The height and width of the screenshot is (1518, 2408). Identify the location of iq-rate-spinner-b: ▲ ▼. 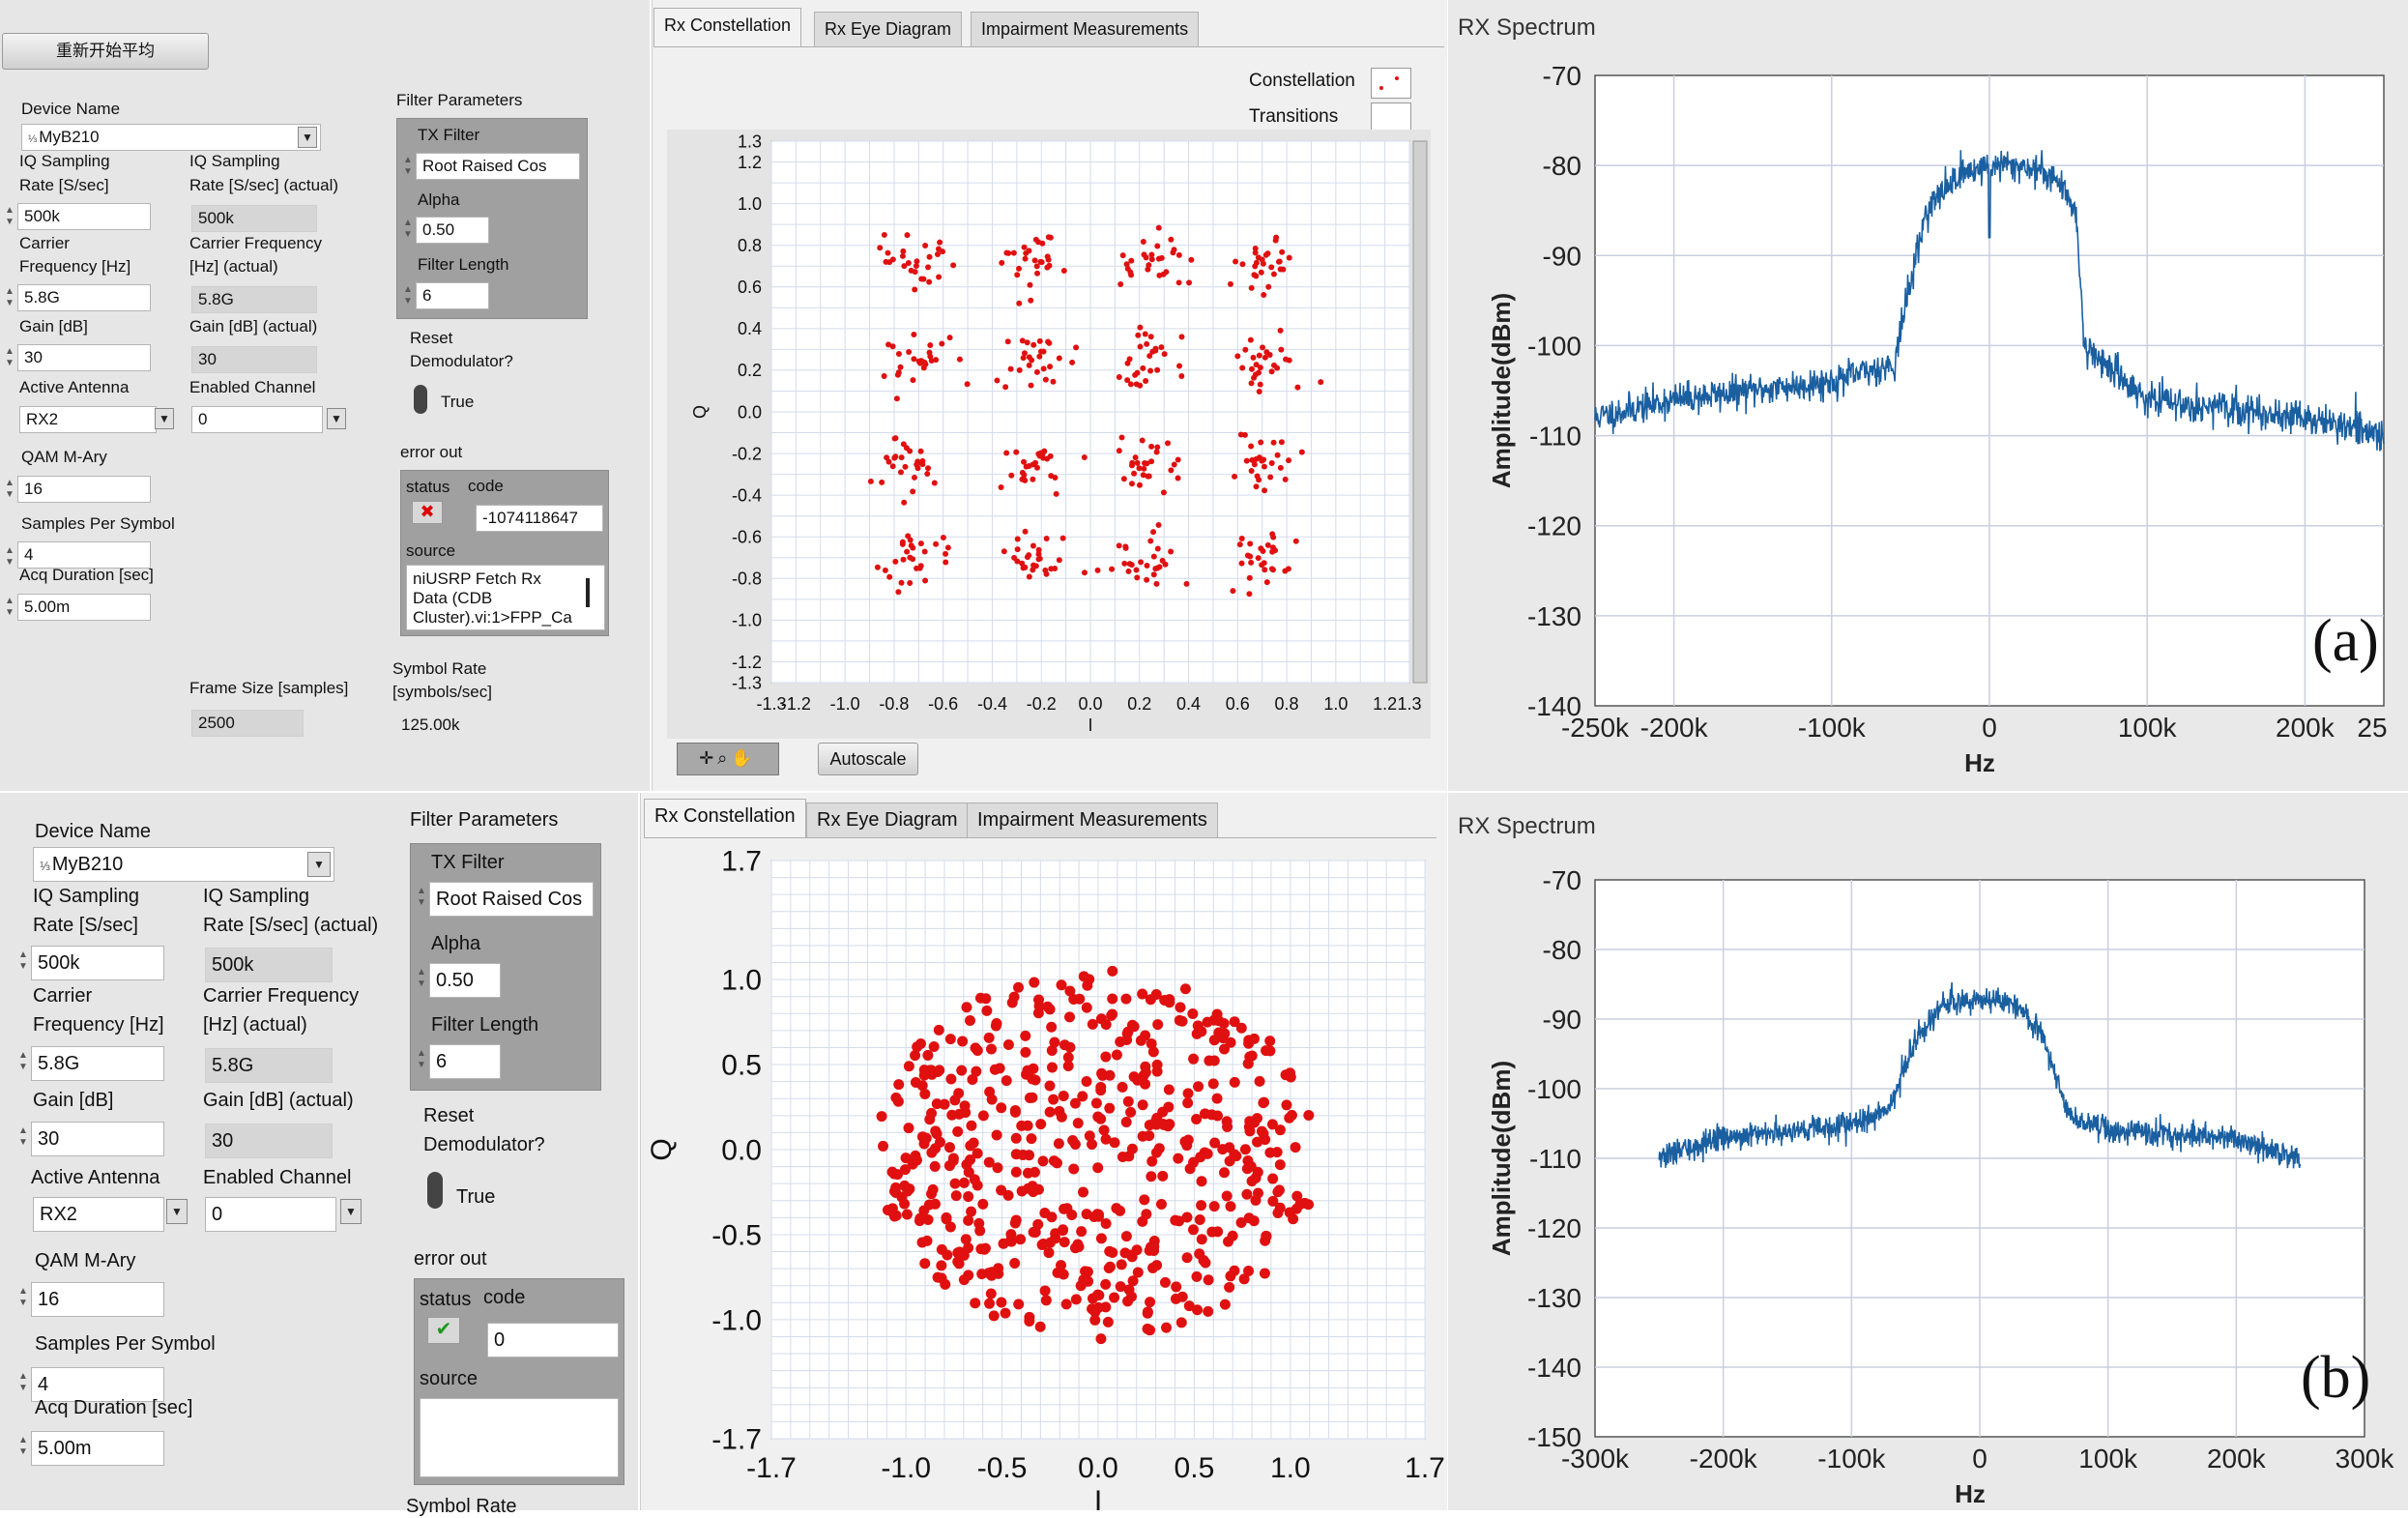
(23, 960).